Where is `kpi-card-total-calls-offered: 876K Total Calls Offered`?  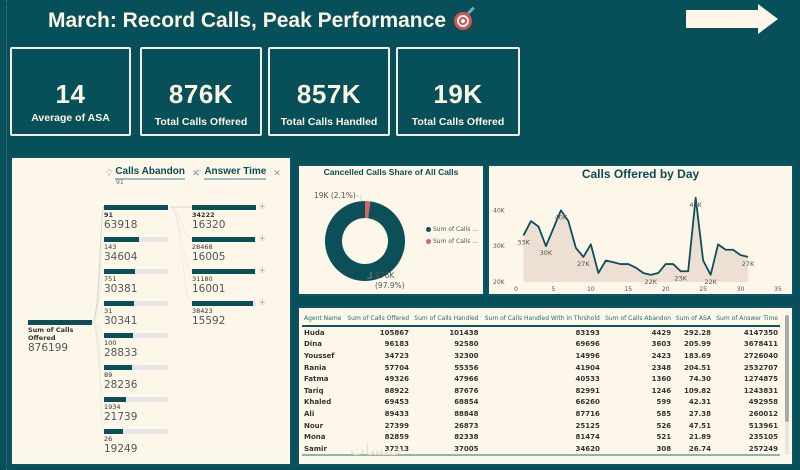 kpi-card-total-calls-offered: 876K Total Calls Offered is located at coordinates (201, 91).